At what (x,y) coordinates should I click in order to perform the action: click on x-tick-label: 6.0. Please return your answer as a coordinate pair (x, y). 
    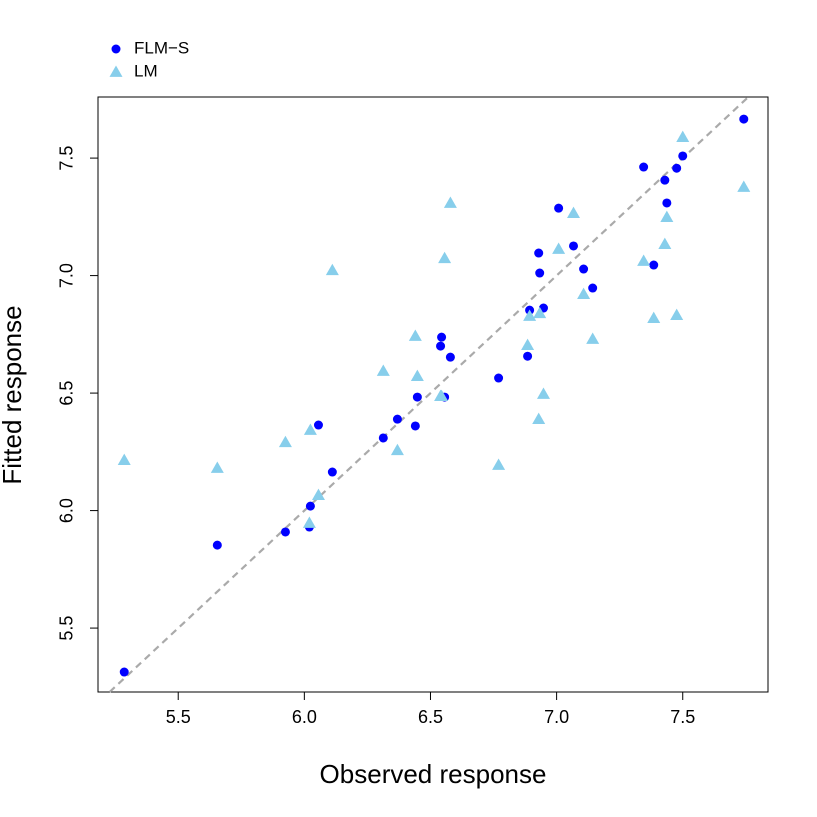
    Looking at the image, I should click on (304, 717).